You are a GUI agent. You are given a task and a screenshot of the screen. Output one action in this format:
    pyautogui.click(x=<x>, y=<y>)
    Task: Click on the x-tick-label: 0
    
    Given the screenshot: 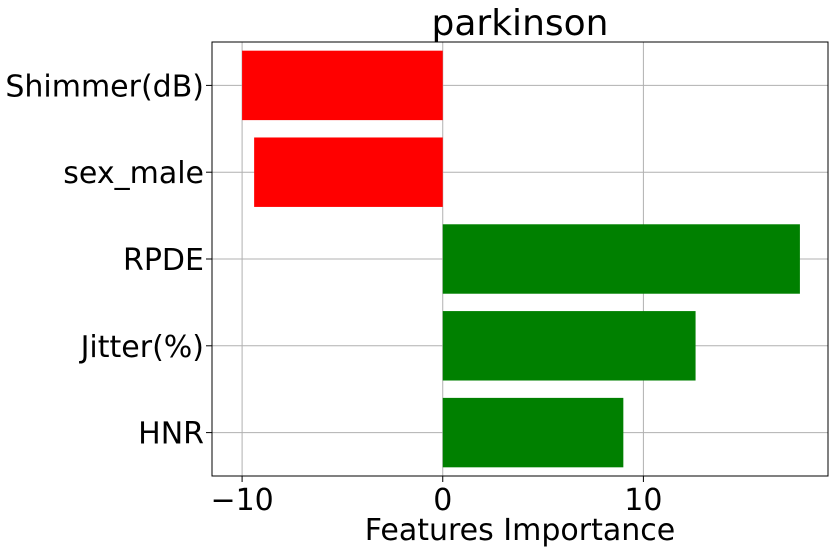 What is the action you would take?
    pyautogui.click(x=442, y=500)
    